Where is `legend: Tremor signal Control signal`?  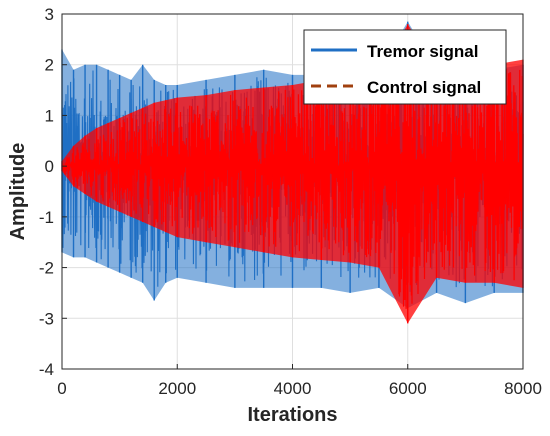
legend: Tremor signal Control signal is located at coordinates (405, 67).